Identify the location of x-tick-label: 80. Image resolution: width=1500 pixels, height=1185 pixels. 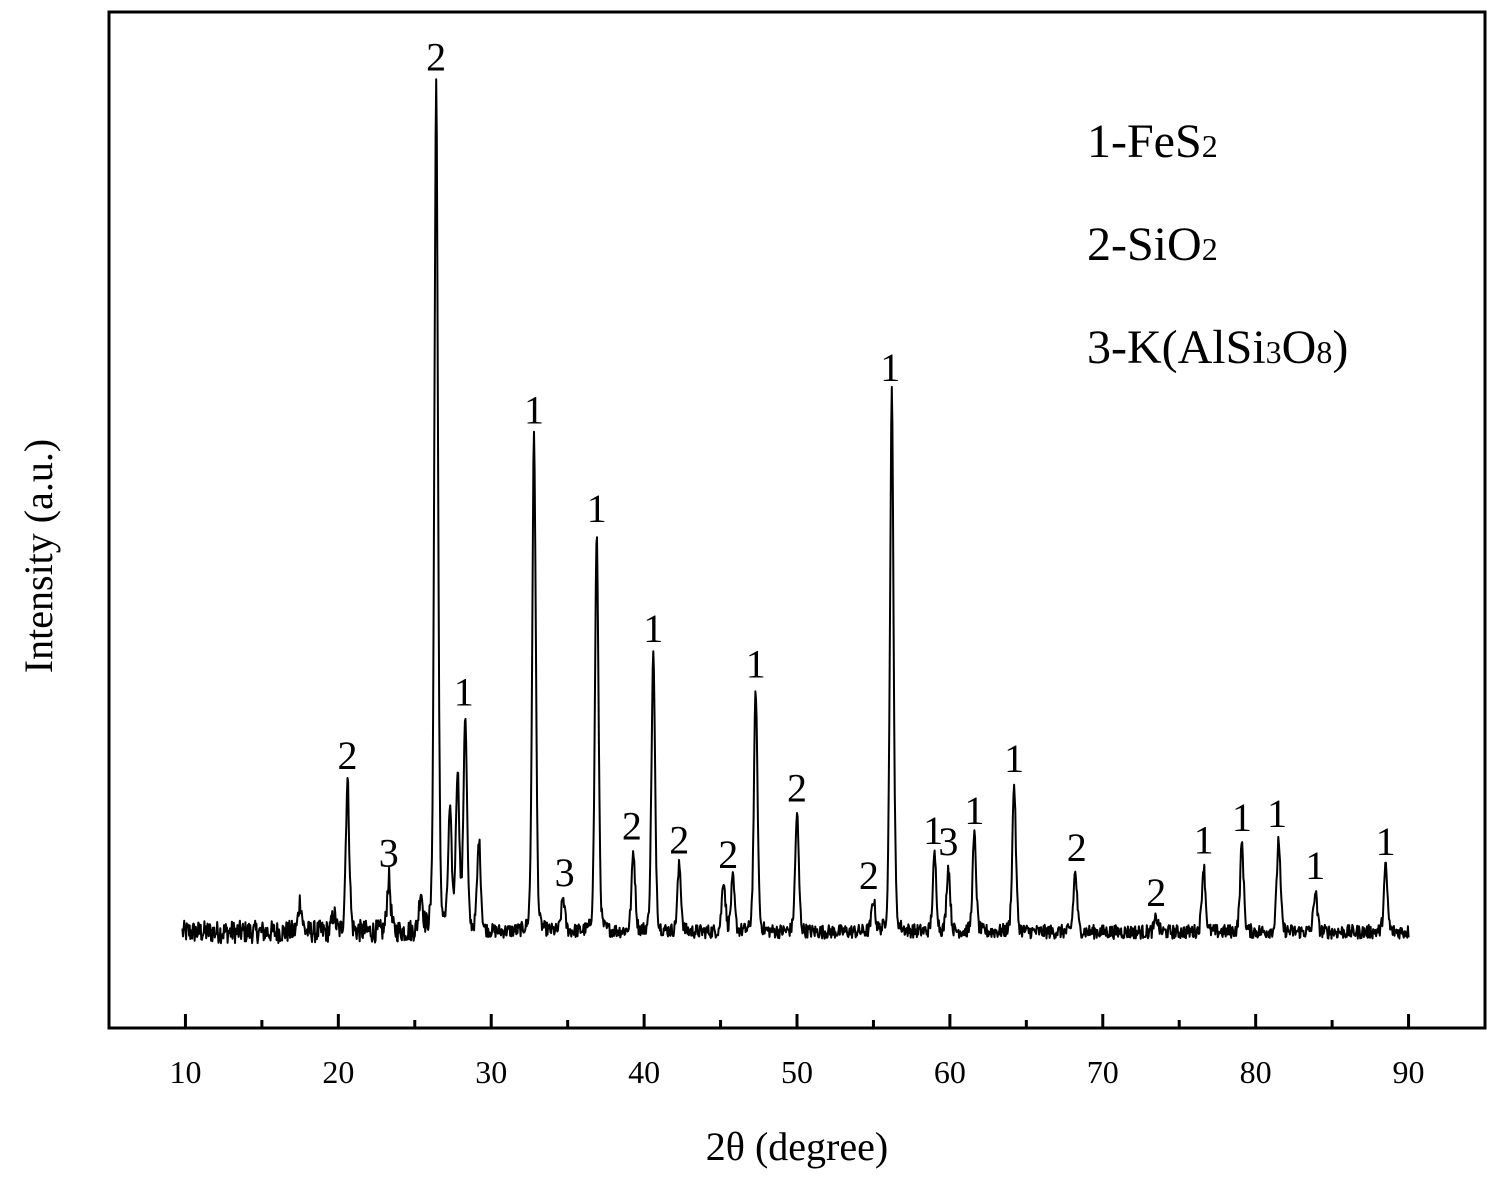
(1256, 1072).